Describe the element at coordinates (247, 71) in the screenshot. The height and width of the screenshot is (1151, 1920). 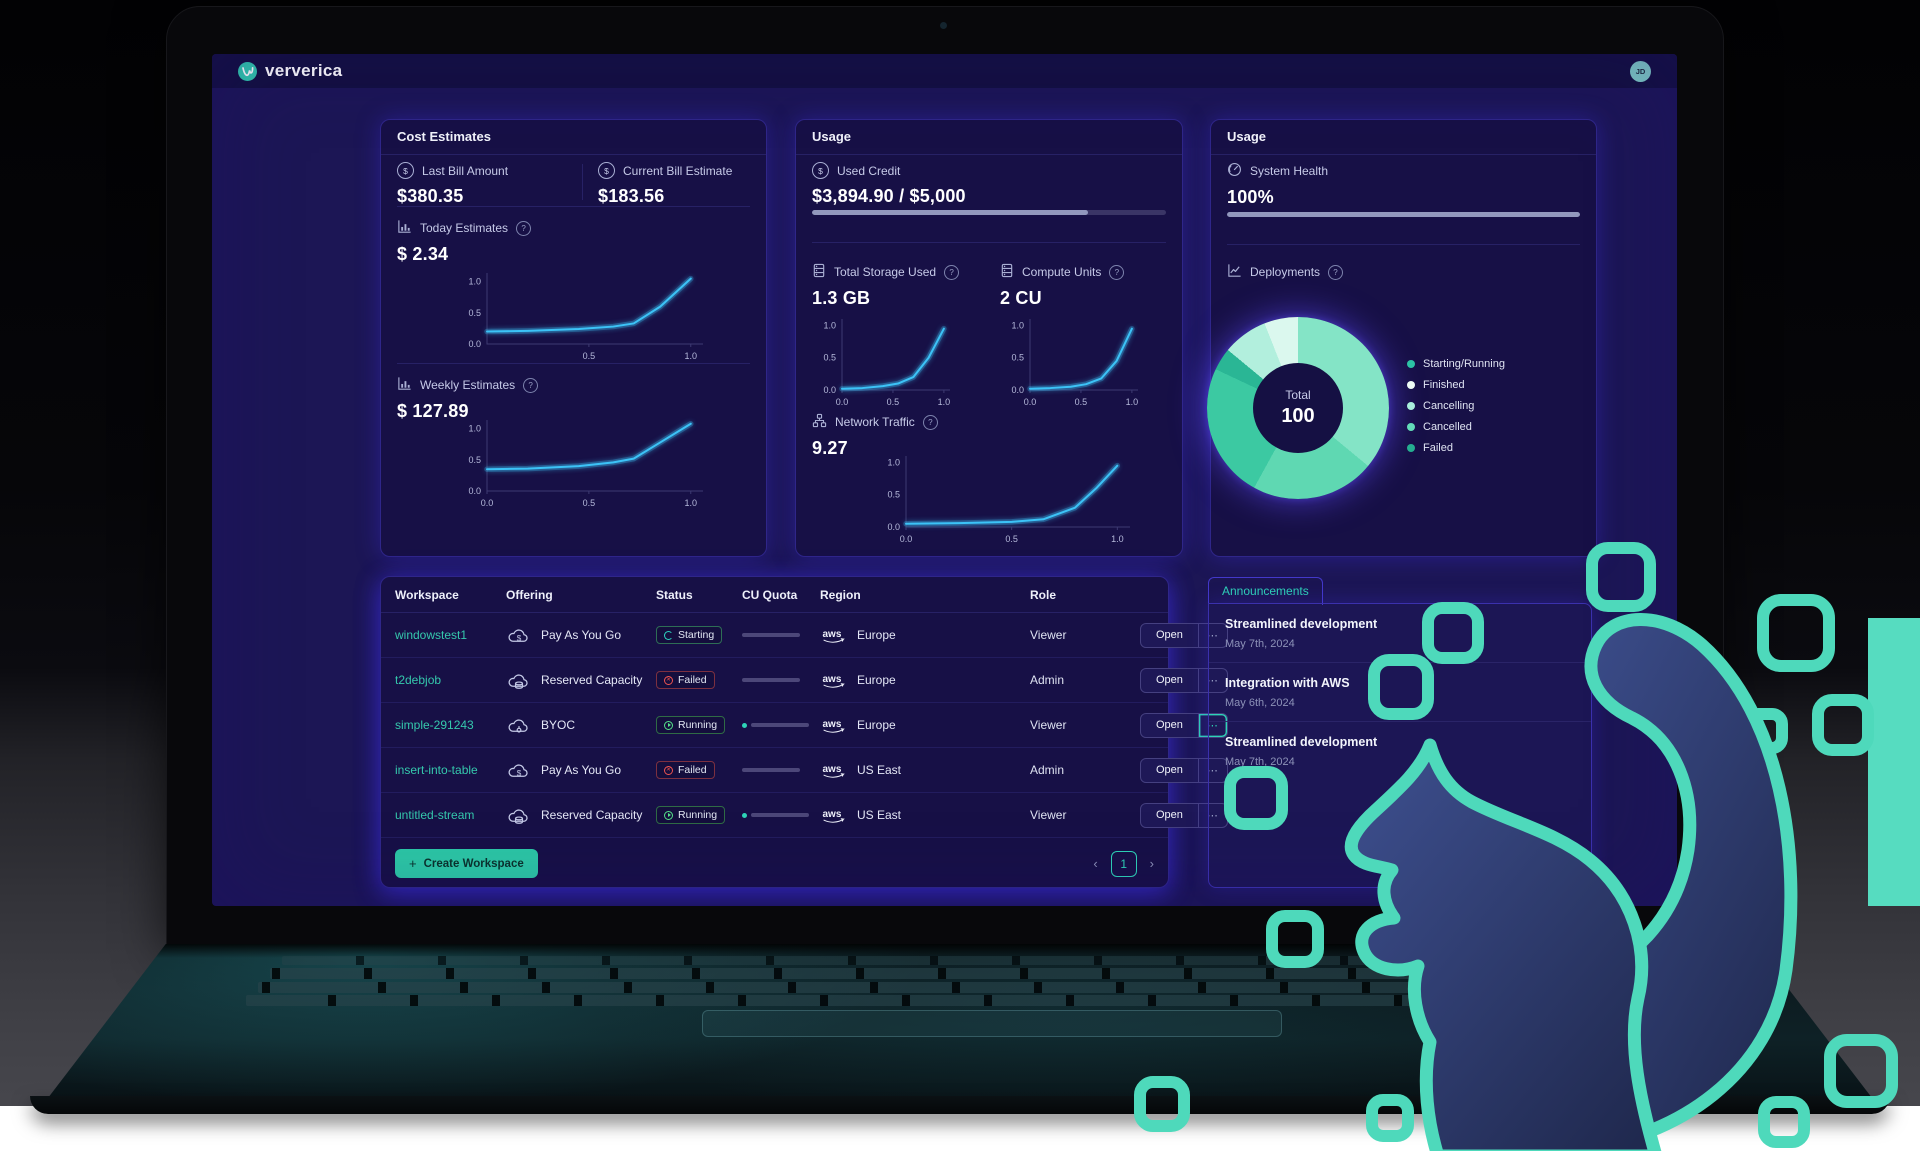
I see `ververica-logo-icon` at that location.